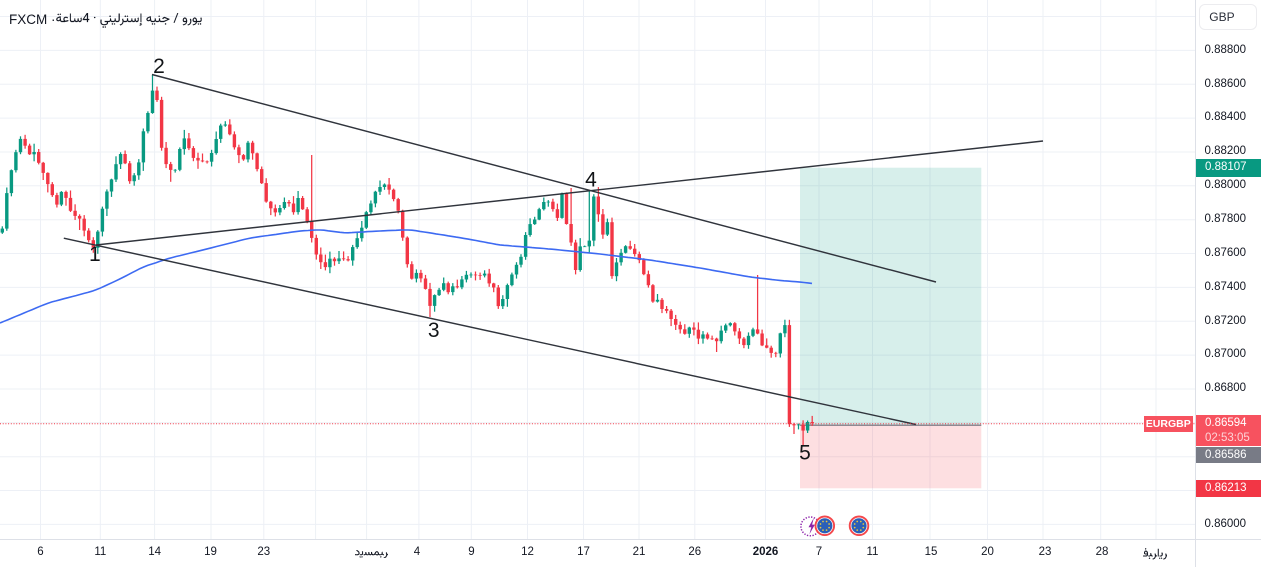  I want to click on svg-text: 3, so click(434, 330).